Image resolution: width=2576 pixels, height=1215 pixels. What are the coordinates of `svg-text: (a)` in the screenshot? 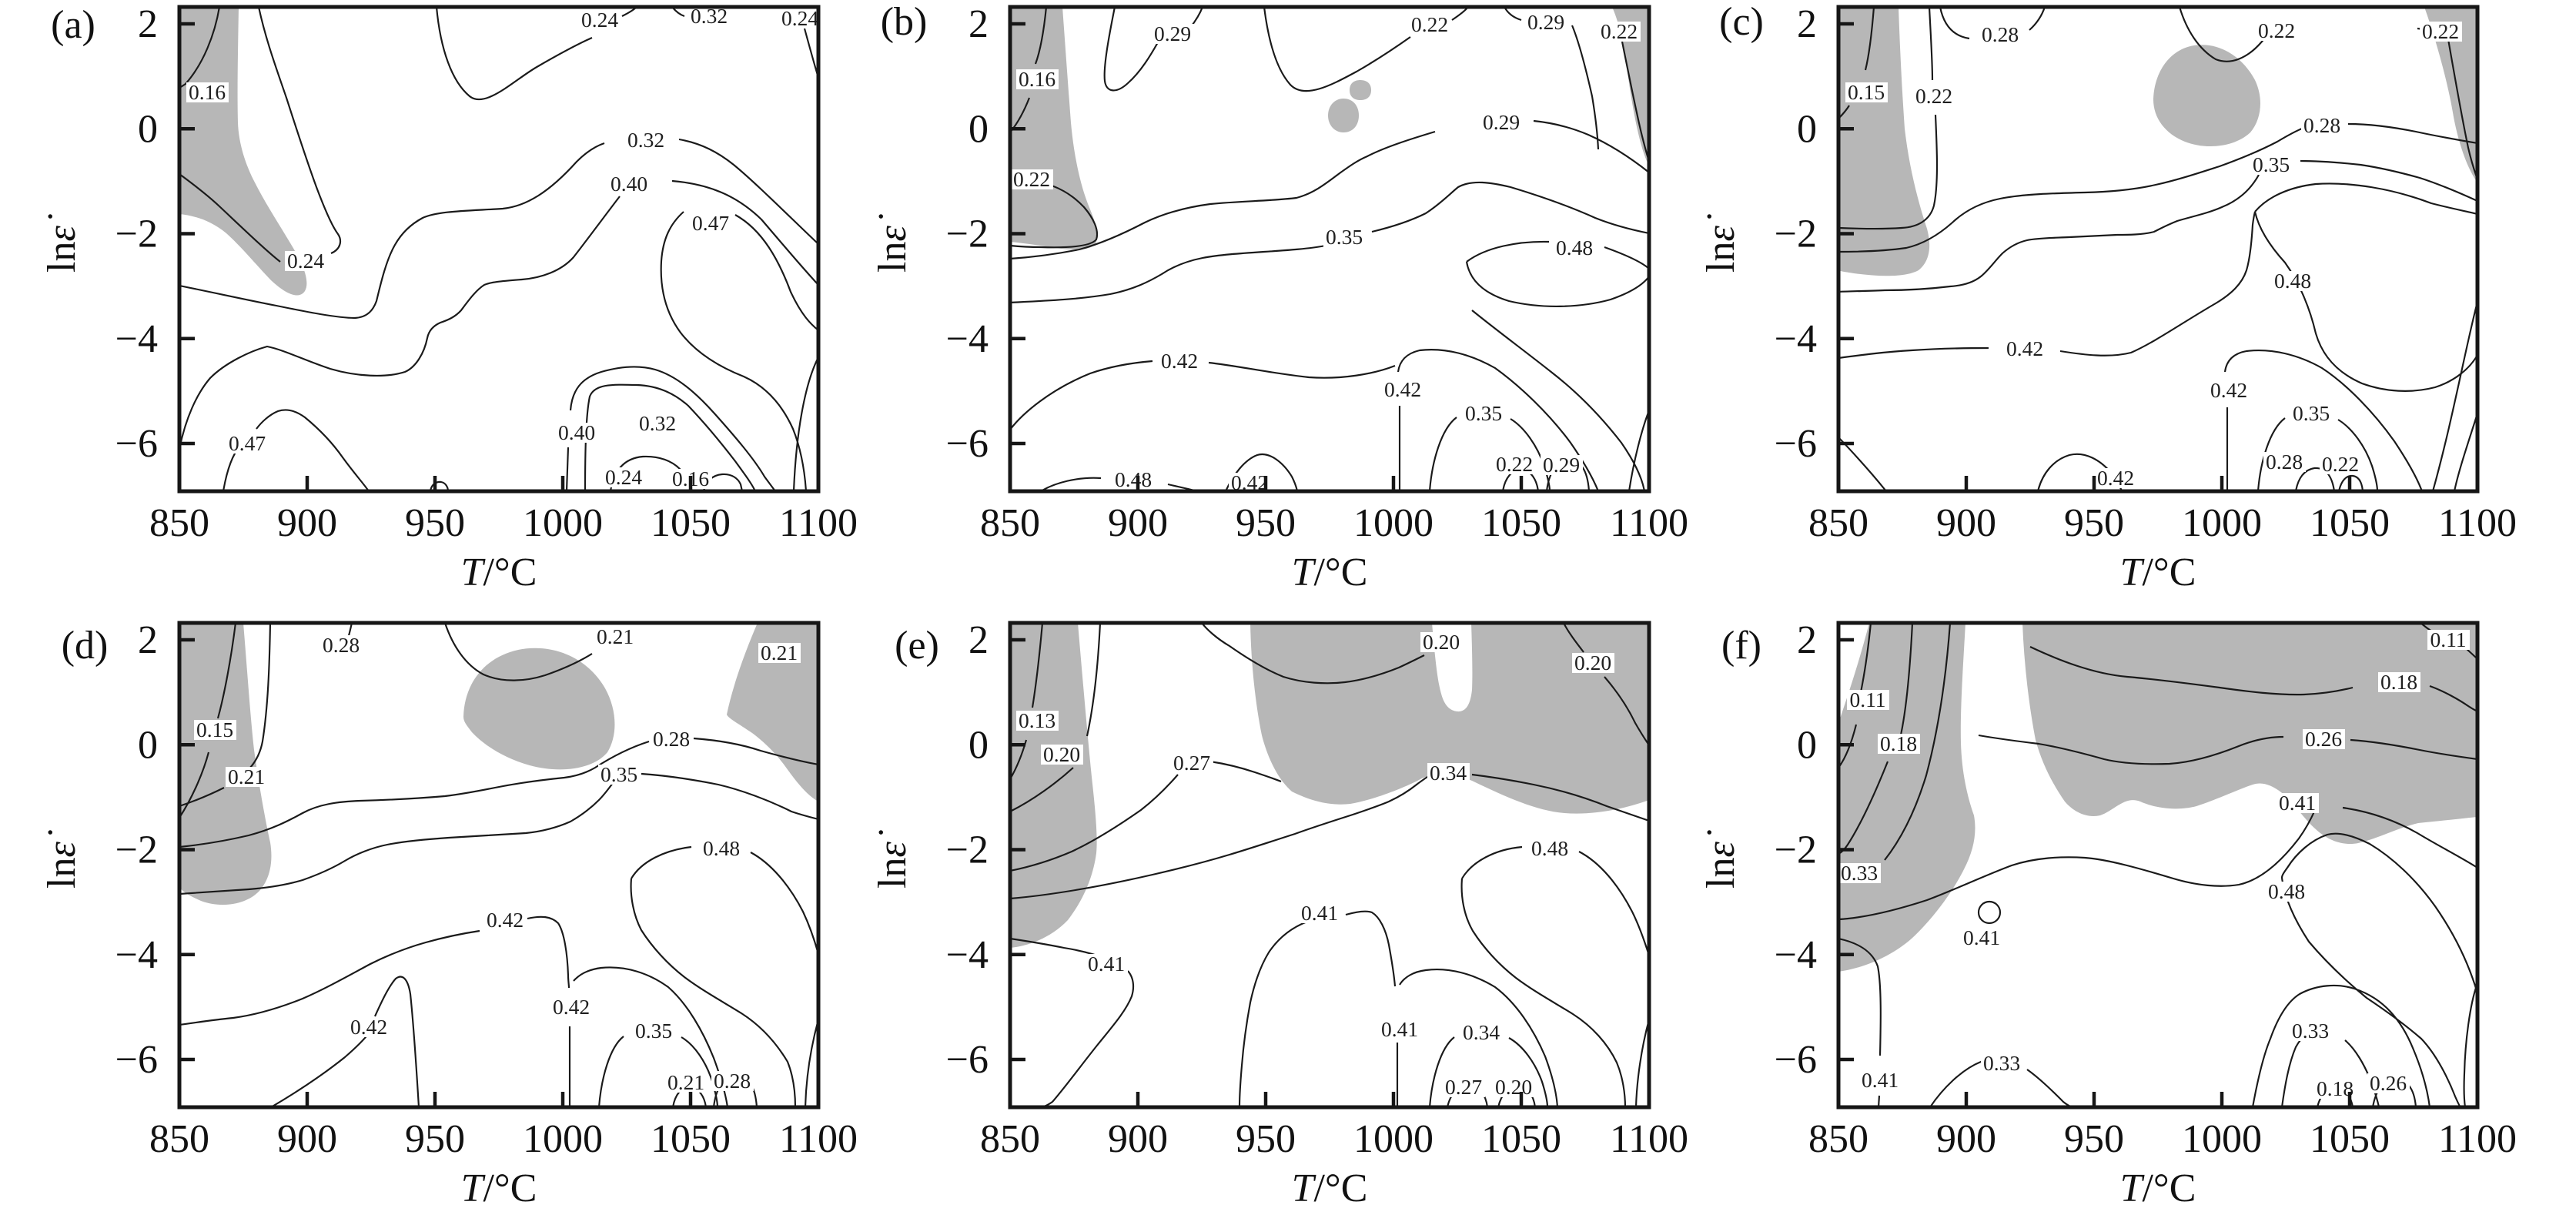 It's located at (73, 25).